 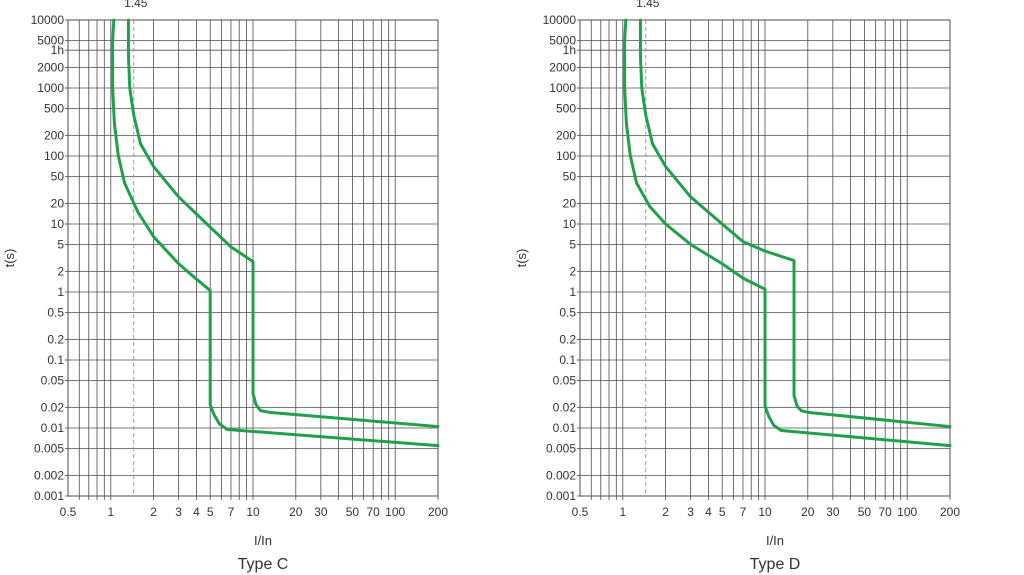 What do you see at coordinates (263, 564) in the screenshot?
I see `chart-caption: Type C` at bounding box center [263, 564].